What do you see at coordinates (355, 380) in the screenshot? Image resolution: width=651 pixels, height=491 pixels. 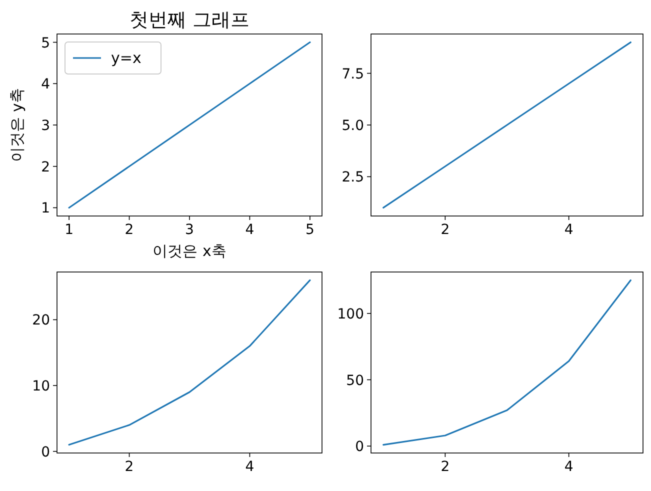 I see `y-tick-label: 50` at bounding box center [355, 380].